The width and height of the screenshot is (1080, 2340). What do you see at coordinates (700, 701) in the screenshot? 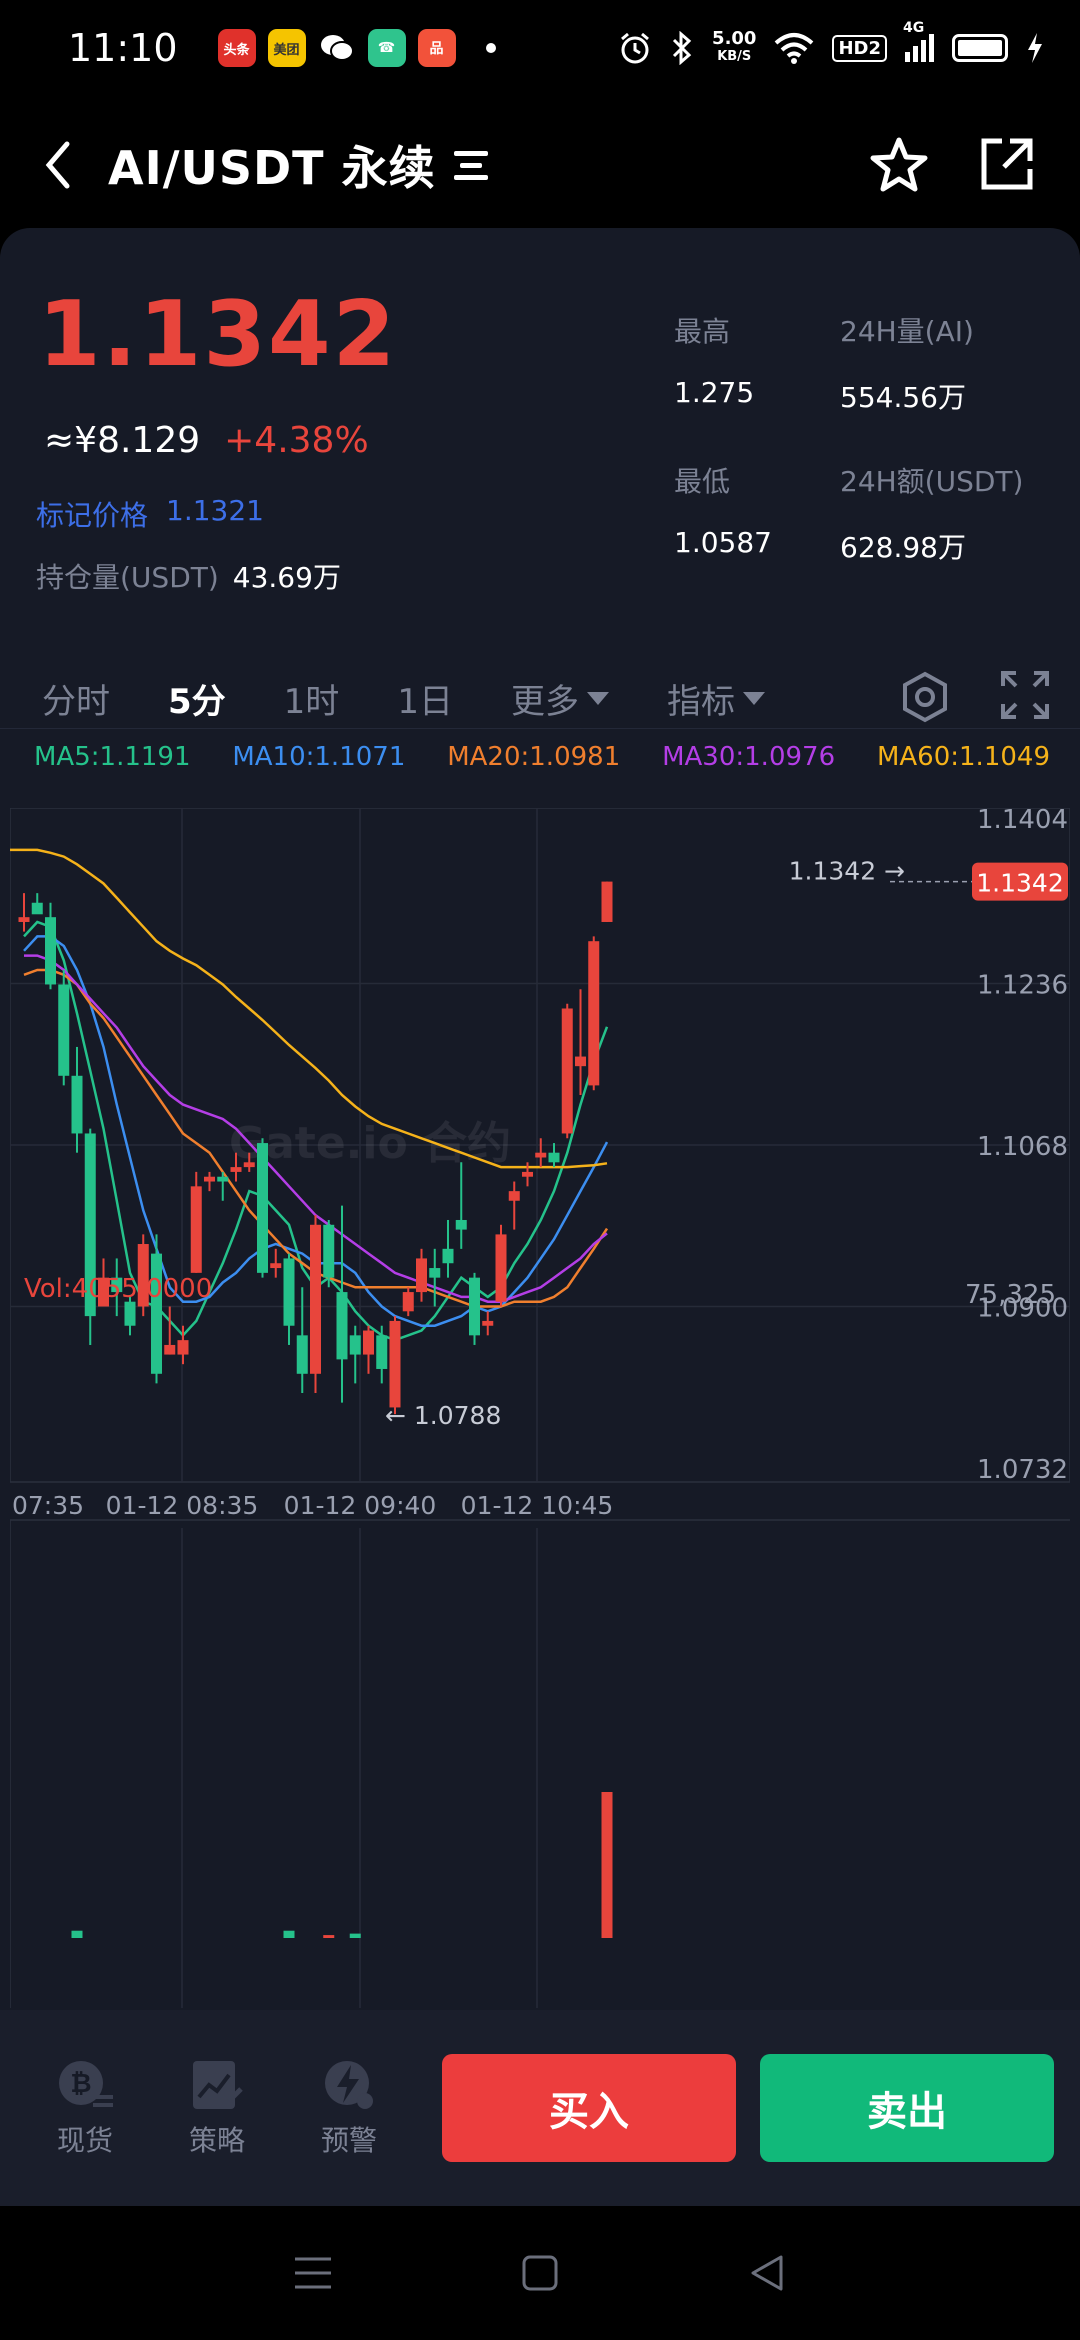
I see `tab-label: 指标` at bounding box center [700, 701].